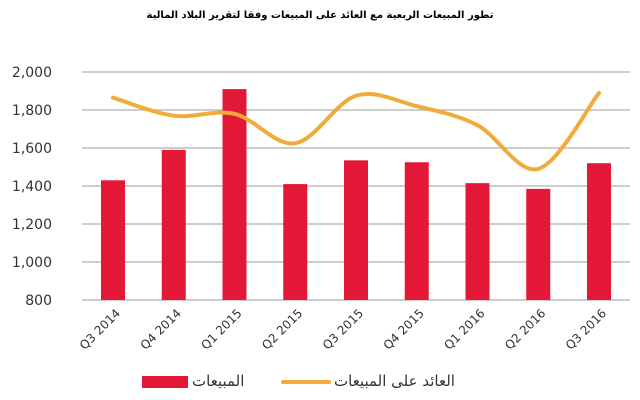  I want to click on x-tick-label: Q1 2015, so click(221, 329).